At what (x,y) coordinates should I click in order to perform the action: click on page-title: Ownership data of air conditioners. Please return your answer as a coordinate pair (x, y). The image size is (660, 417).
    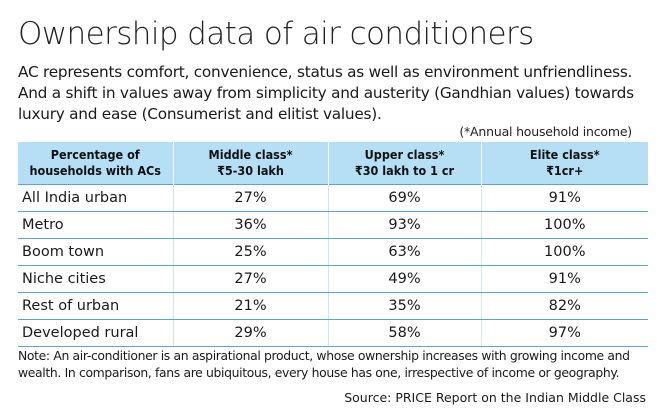
    Looking at the image, I should click on (276, 34).